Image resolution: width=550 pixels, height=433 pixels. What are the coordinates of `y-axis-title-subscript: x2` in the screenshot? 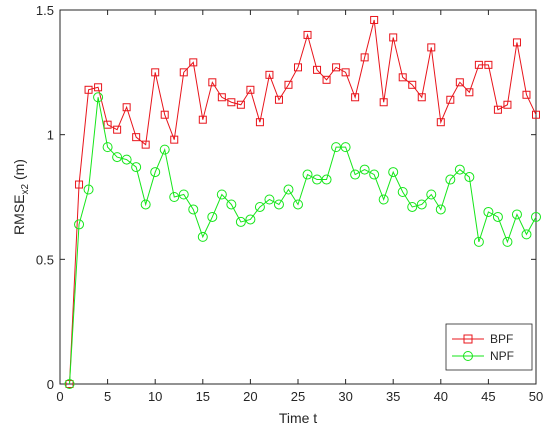 It's located at (25, 189).